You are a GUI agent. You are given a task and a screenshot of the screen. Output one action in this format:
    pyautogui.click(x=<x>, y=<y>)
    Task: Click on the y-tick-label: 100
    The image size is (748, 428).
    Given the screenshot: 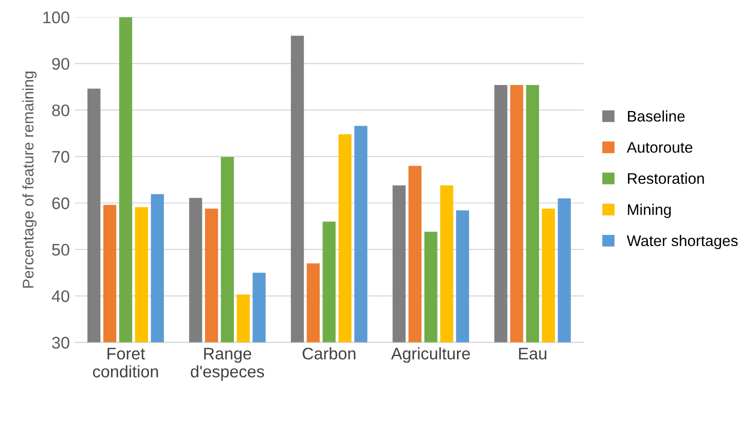 What is the action you would take?
    pyautogui.click(x=56, y=18)
    